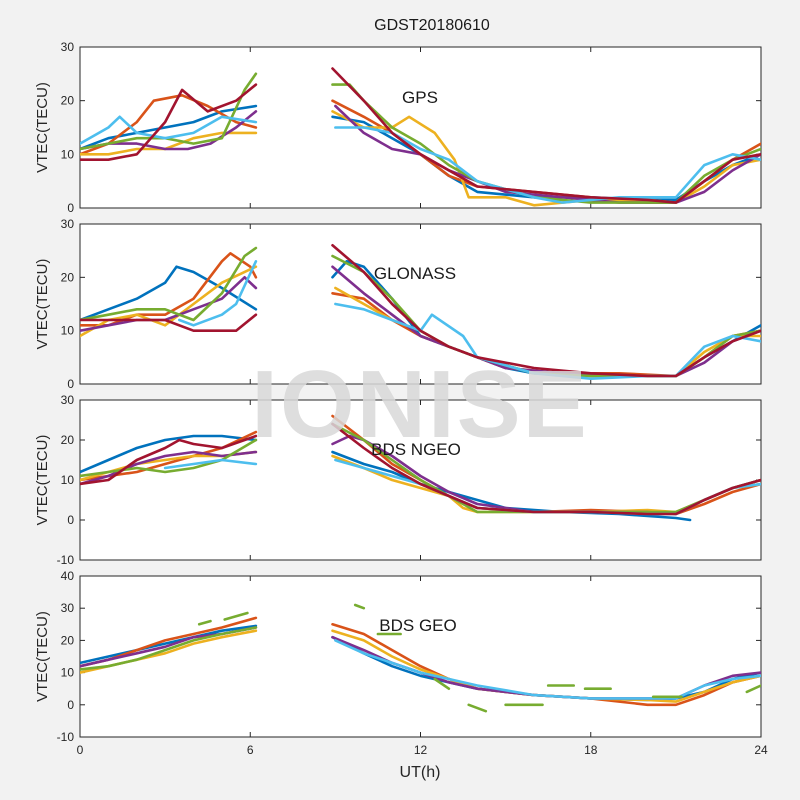 The width and height of the screenshot is (800, 800). I want to click on y-tick-label: 40, so click(68, 576).